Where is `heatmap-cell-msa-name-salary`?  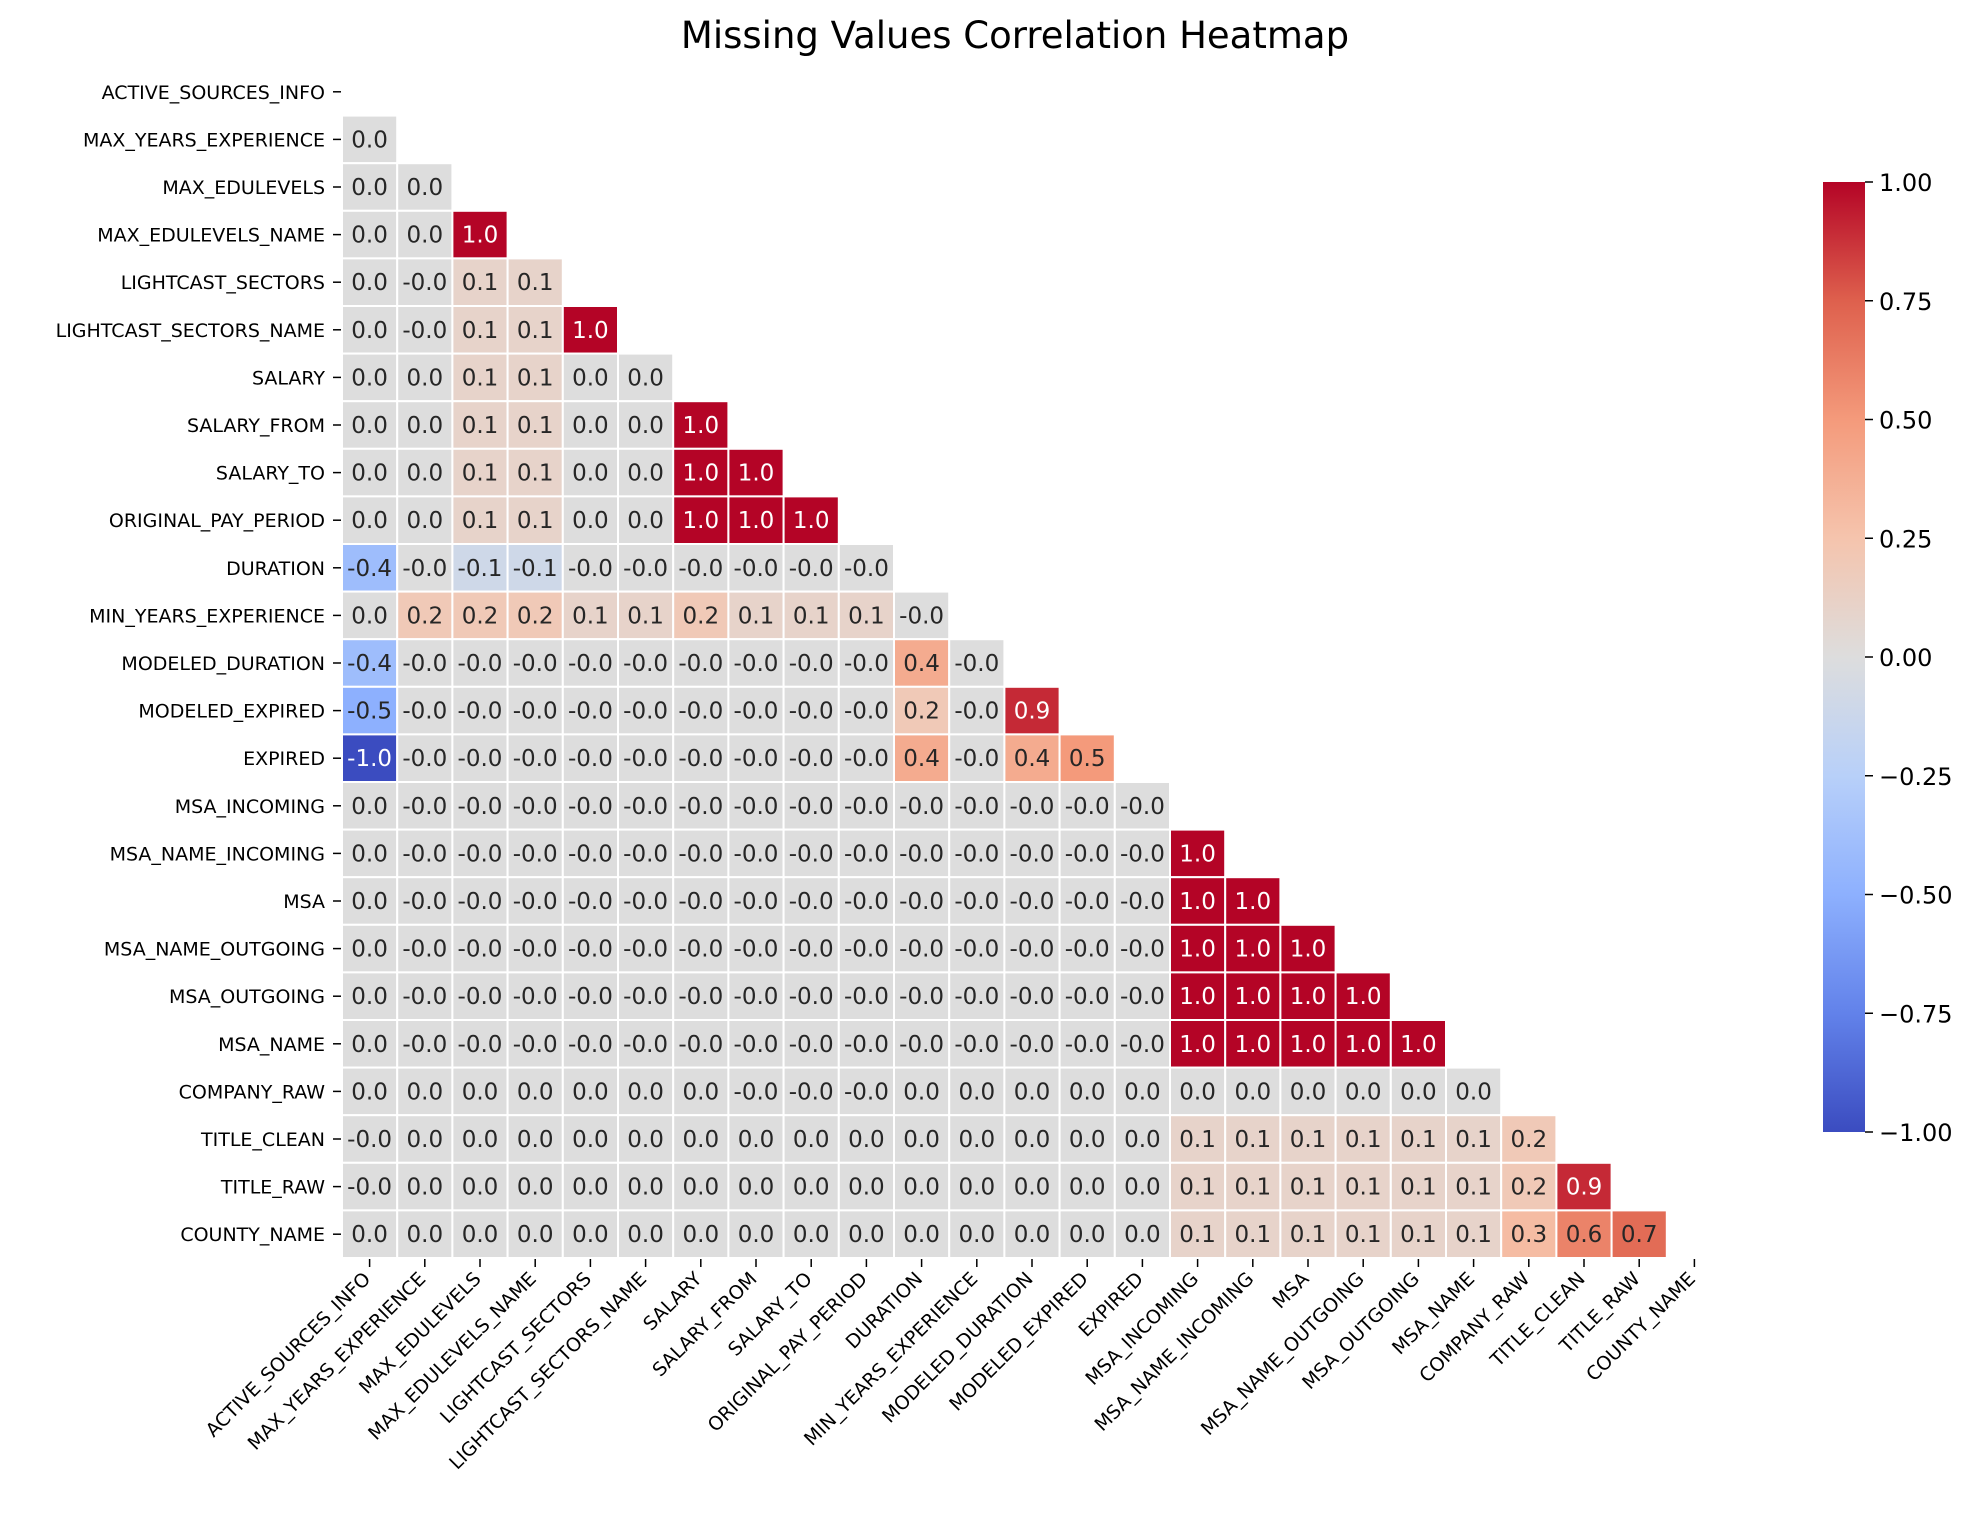
heatmap-cell-msa-name-salary is located at coordinates (701, 1044).